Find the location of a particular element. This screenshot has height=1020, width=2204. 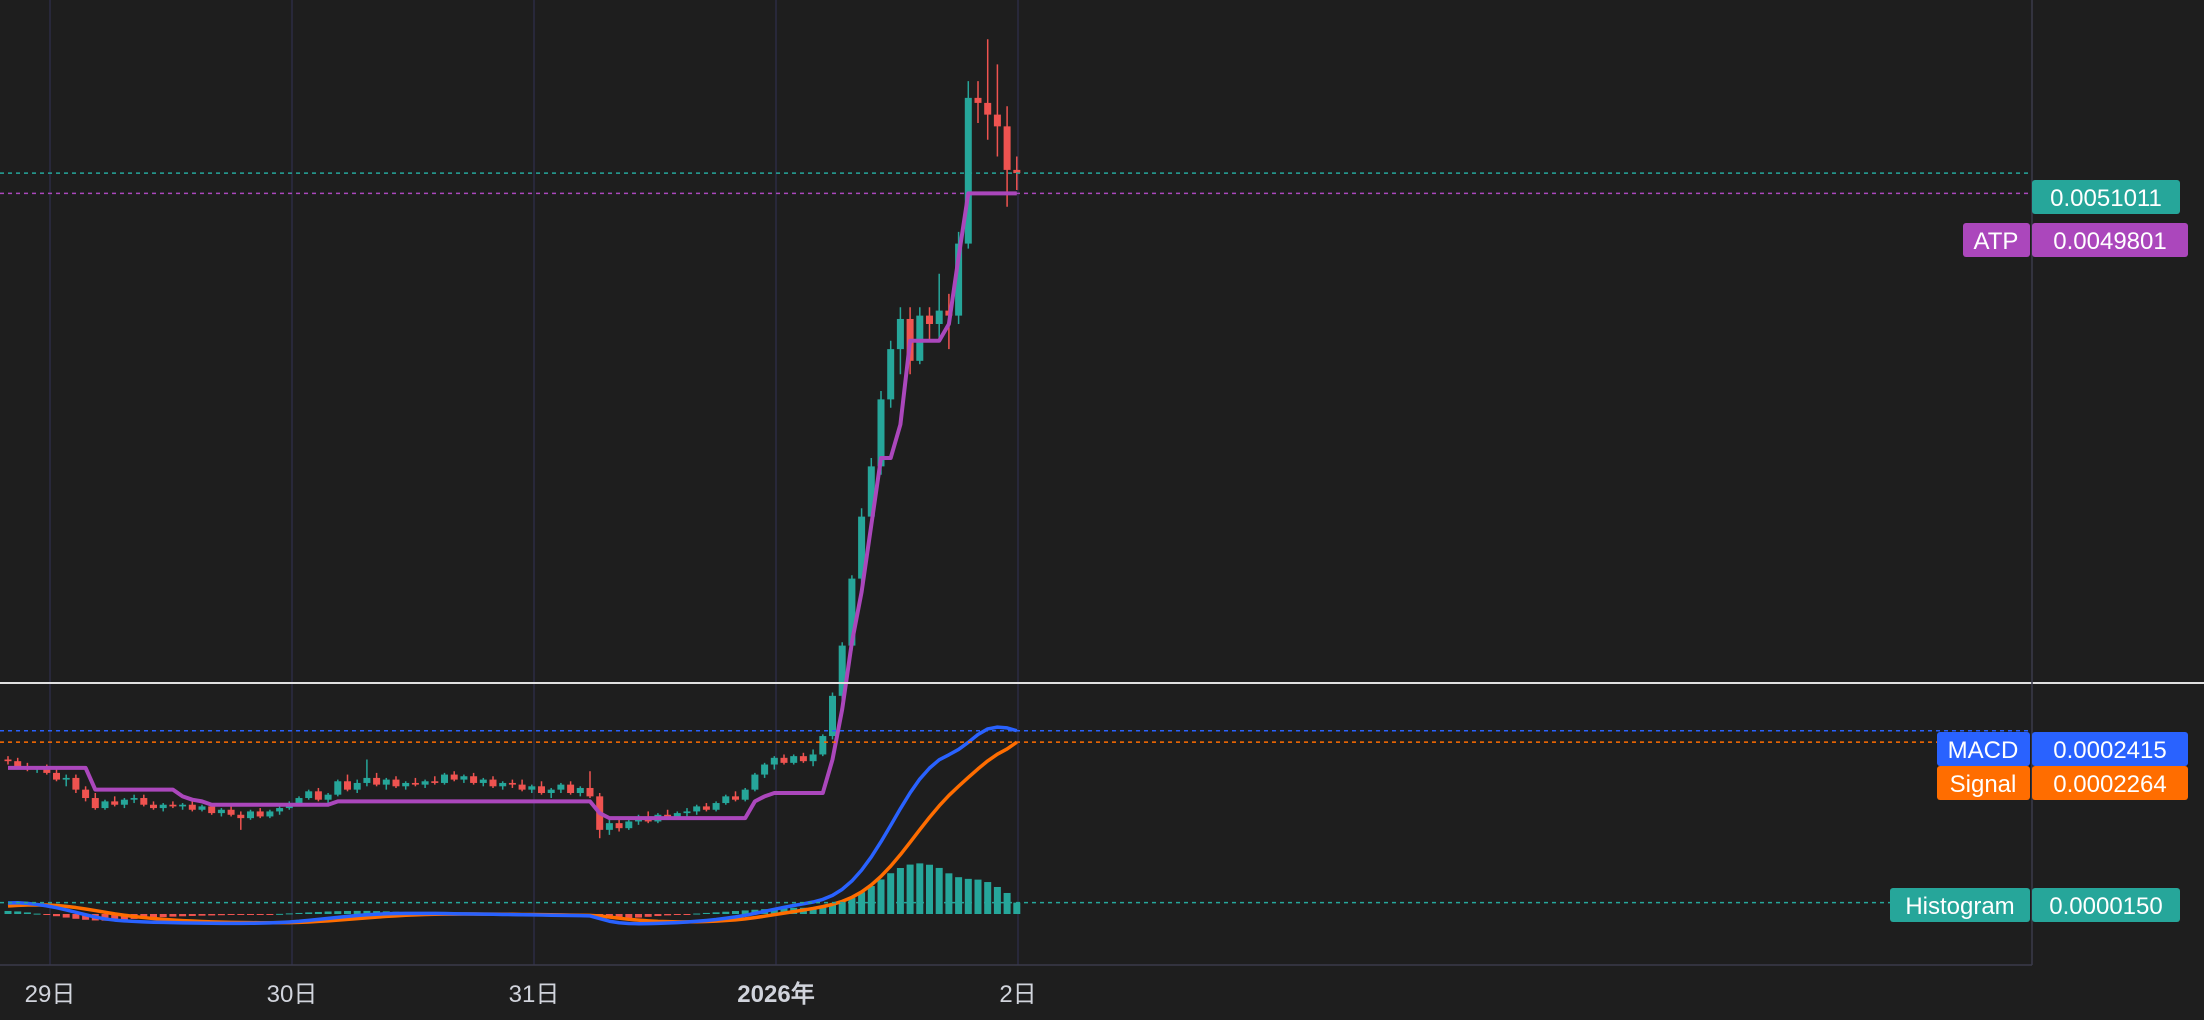

time-tick-2026: 2026年 is located at coordinates (775, 994).